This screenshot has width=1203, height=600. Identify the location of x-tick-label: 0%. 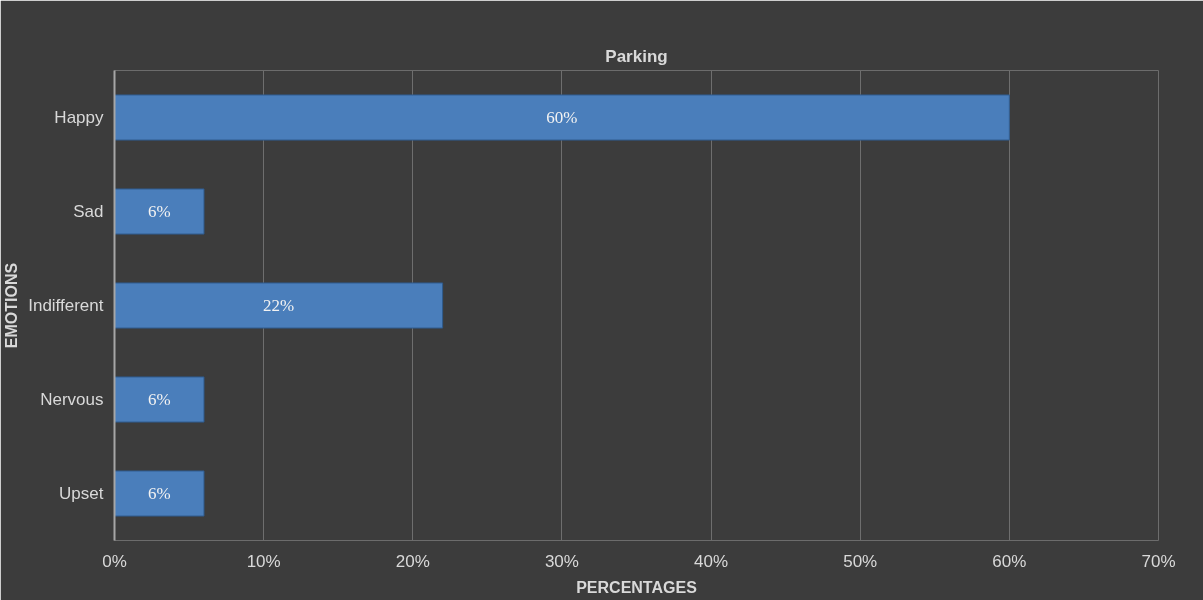
(114, 561).